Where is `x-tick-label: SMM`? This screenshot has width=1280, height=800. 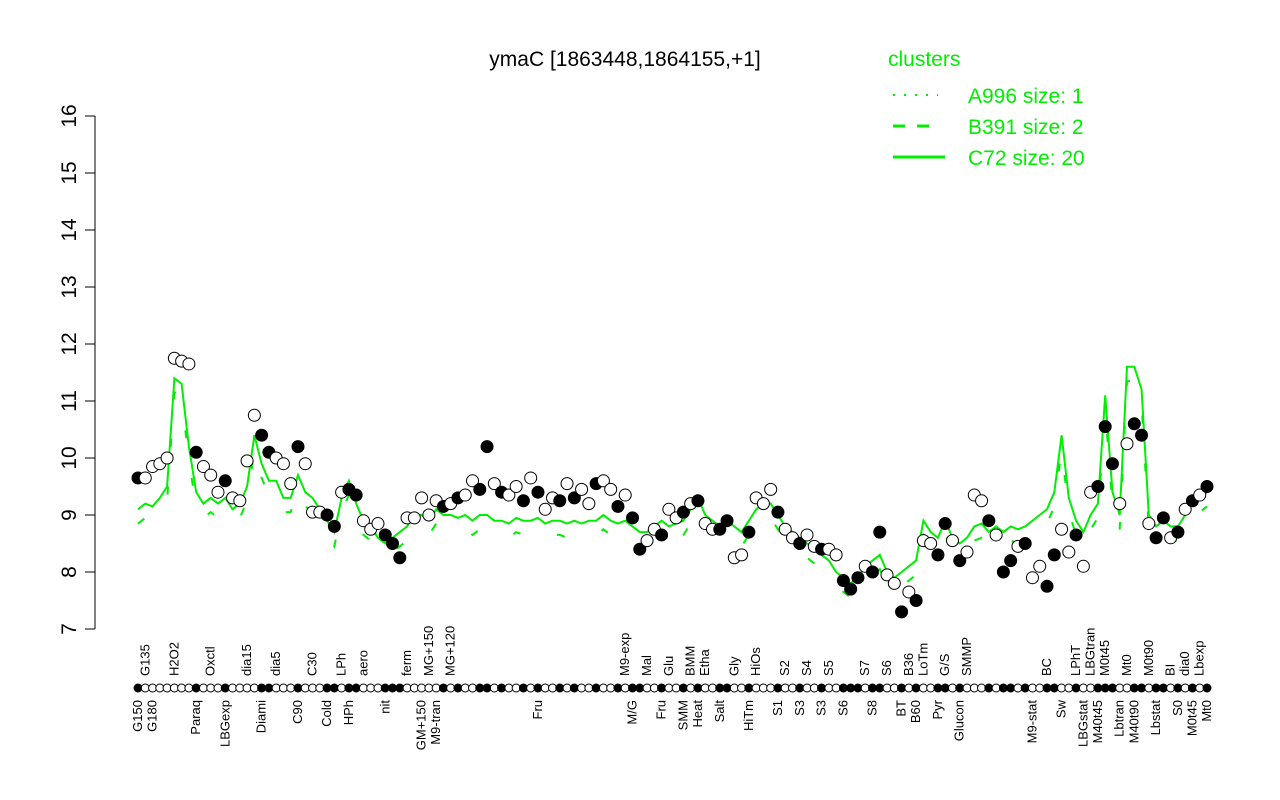
x-tick-label: SMM is located at coordinates (682, 715).